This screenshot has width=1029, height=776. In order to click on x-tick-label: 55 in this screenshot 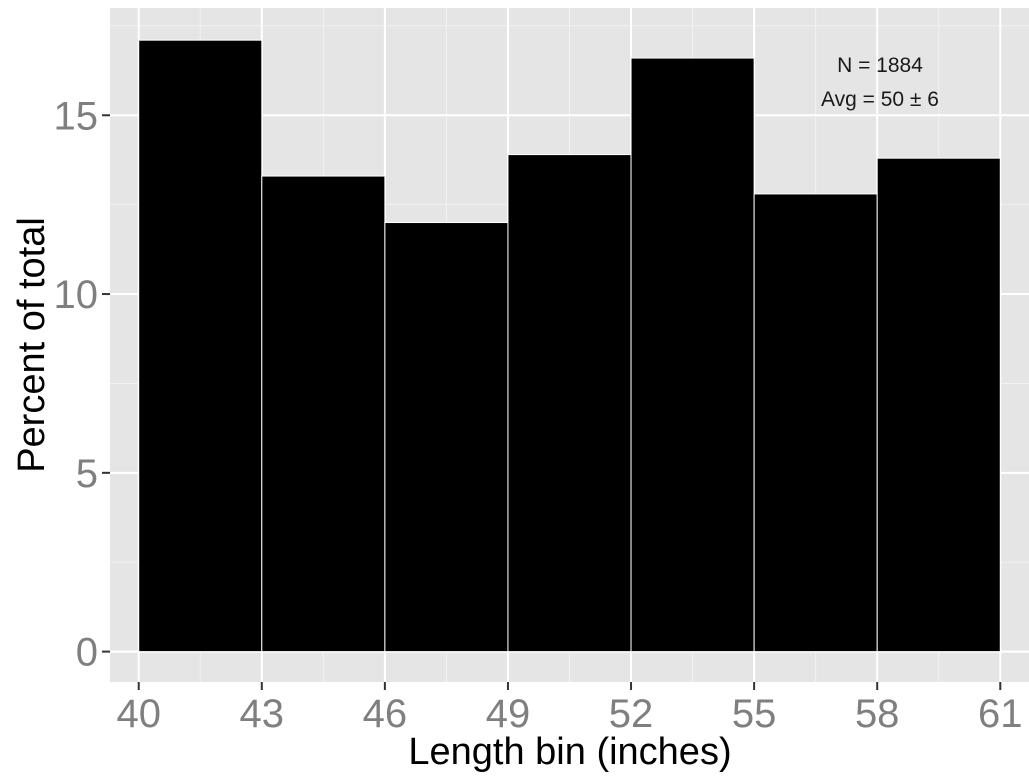, I will do `click(754, 714)`.